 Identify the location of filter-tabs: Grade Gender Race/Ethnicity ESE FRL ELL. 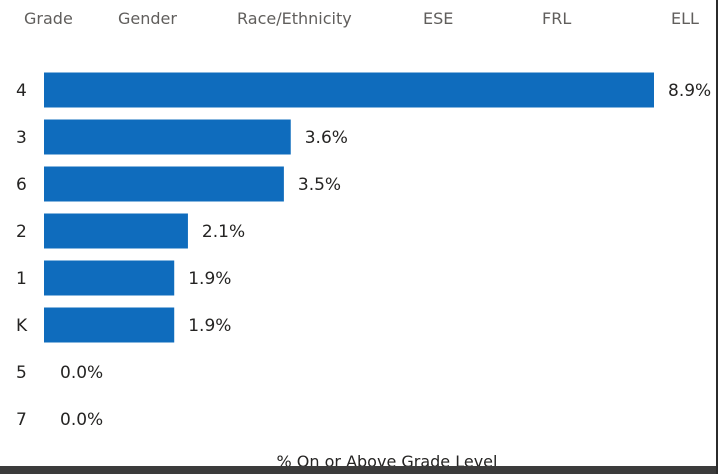
(359, 20).